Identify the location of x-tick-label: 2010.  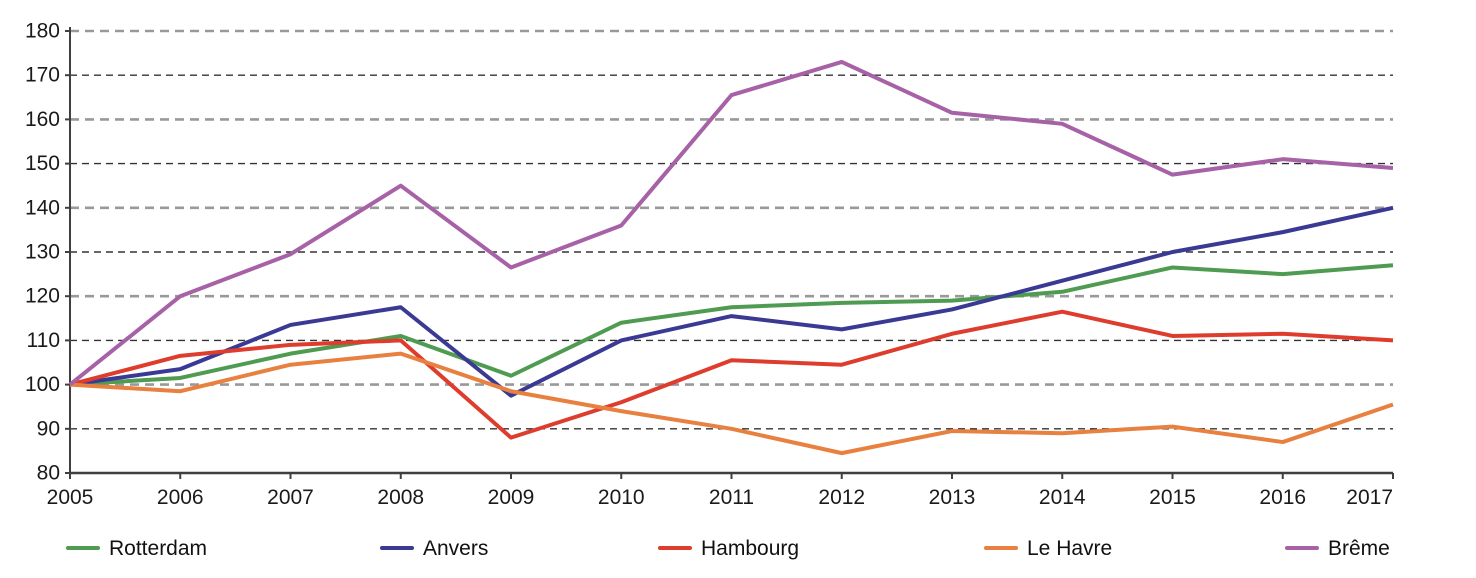
(621, 497).